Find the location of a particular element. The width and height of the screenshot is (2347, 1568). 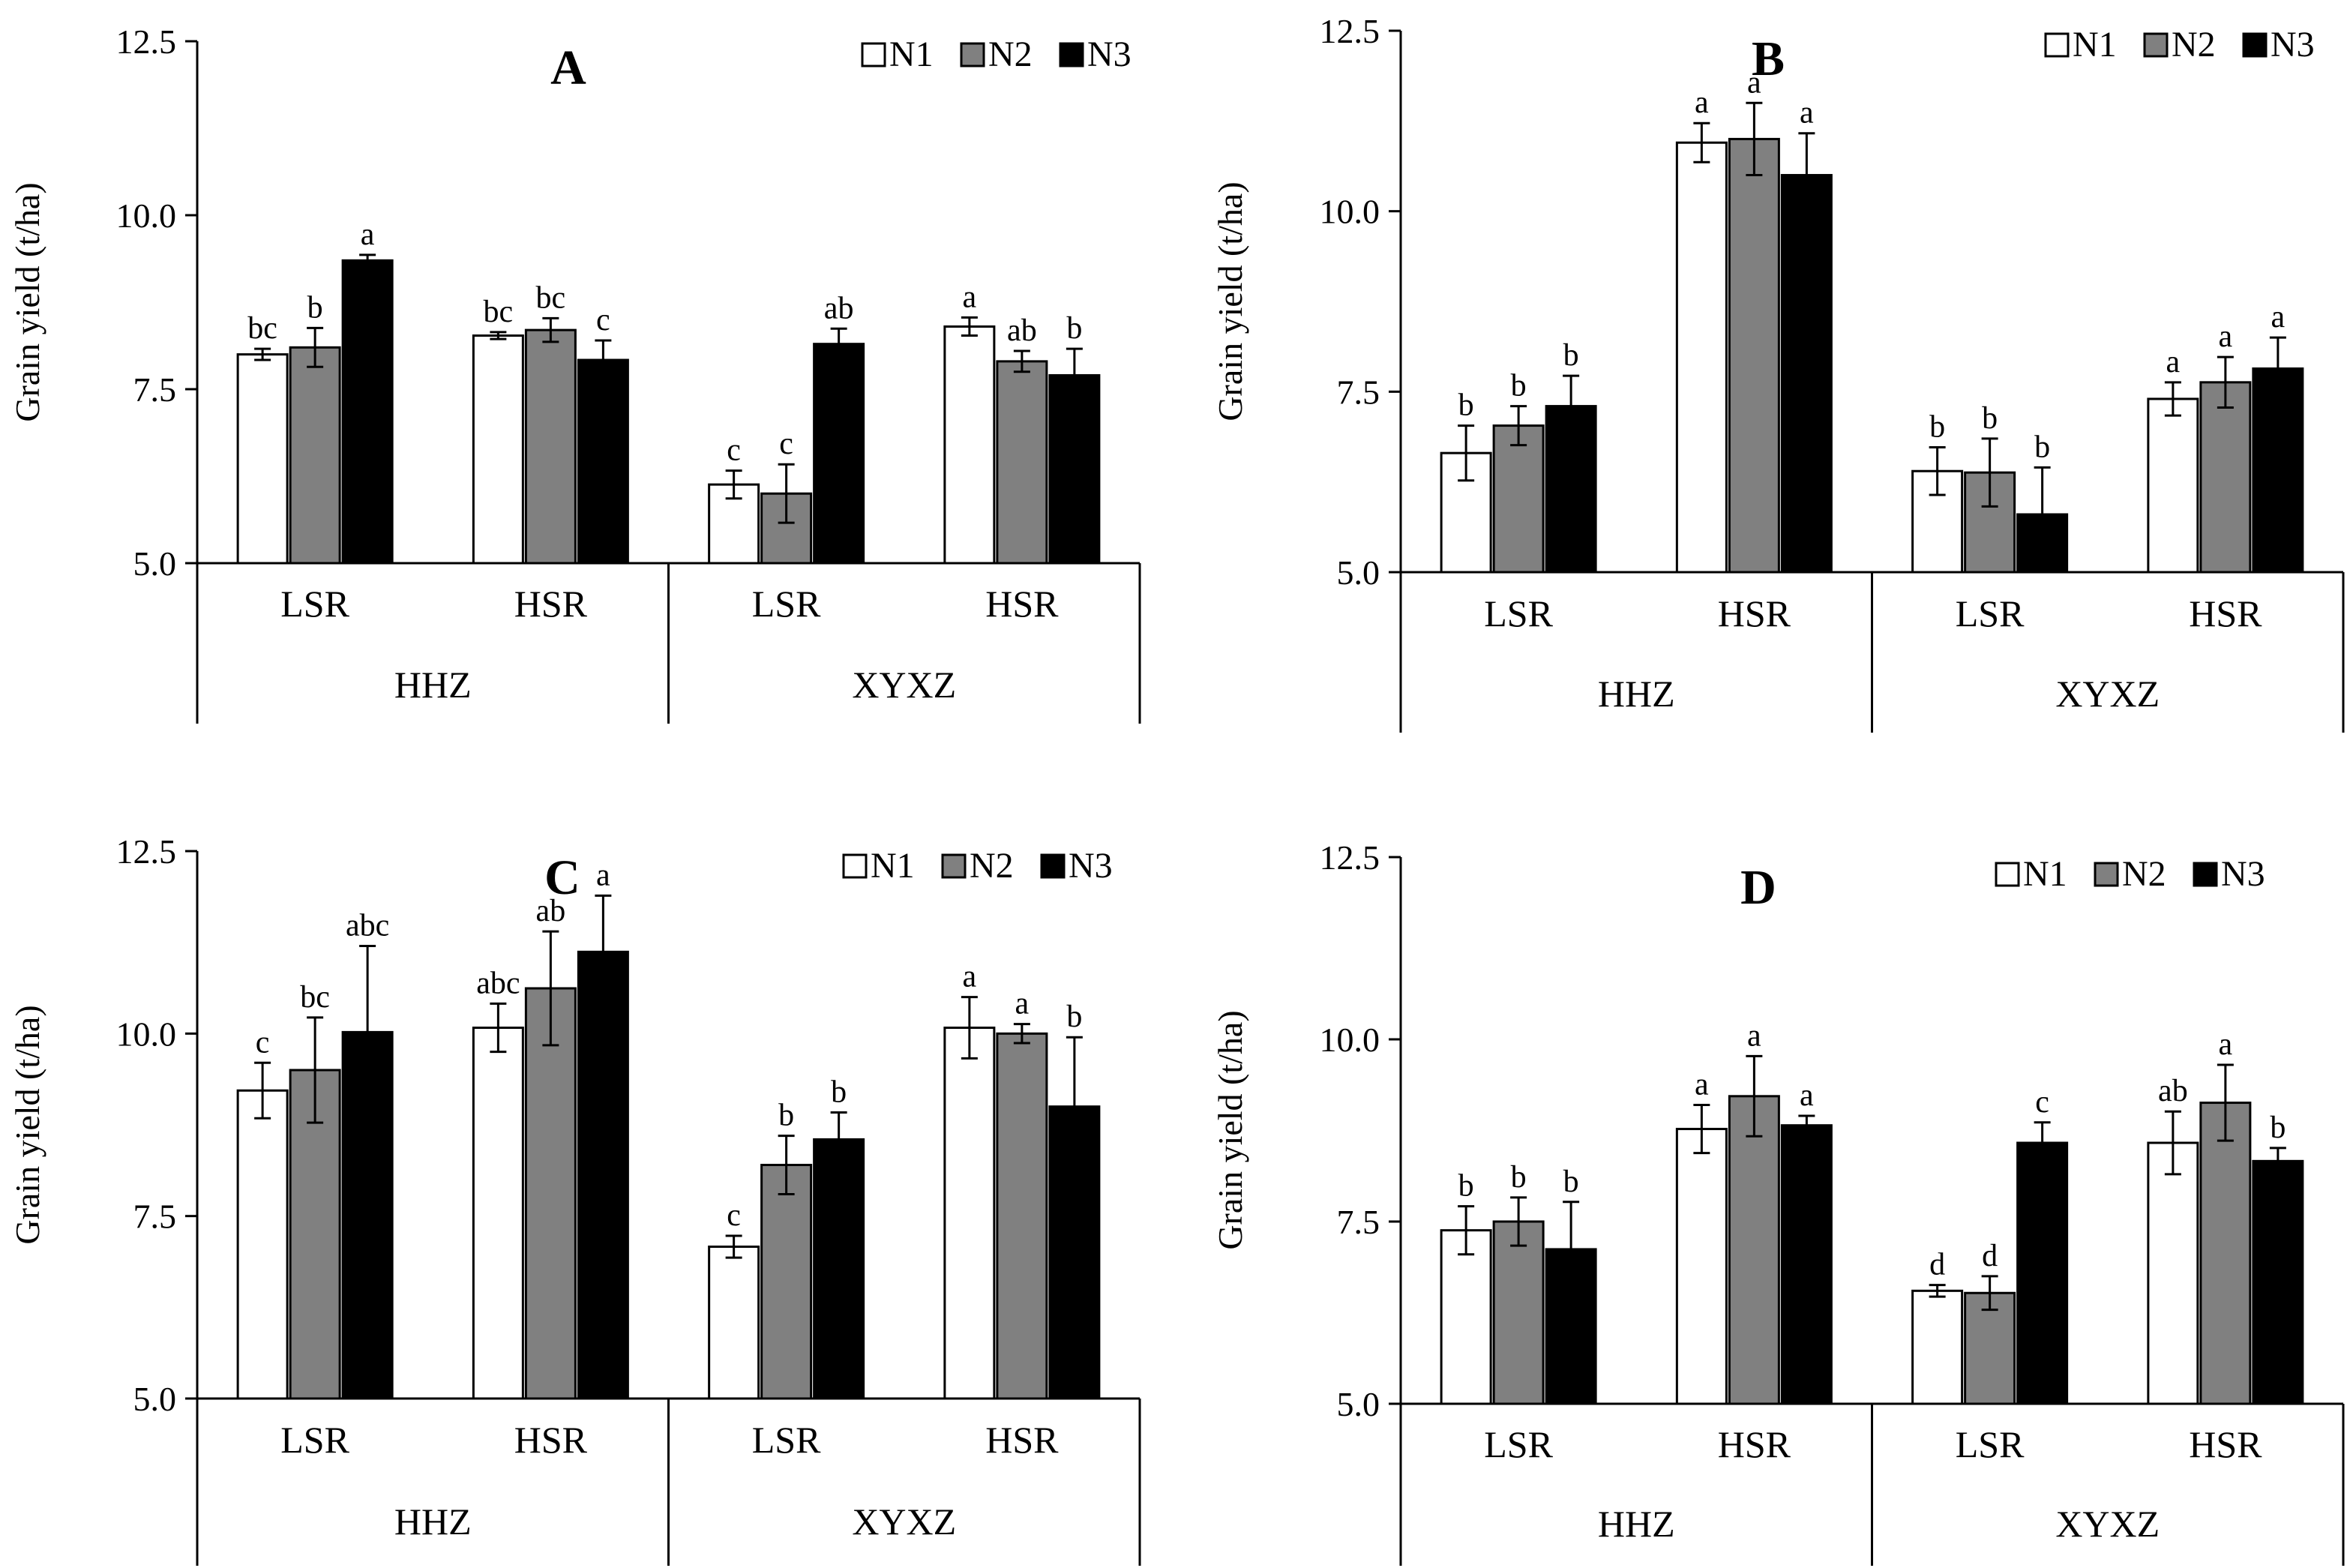

panel-title: D is located at coordinates (1758, 887).